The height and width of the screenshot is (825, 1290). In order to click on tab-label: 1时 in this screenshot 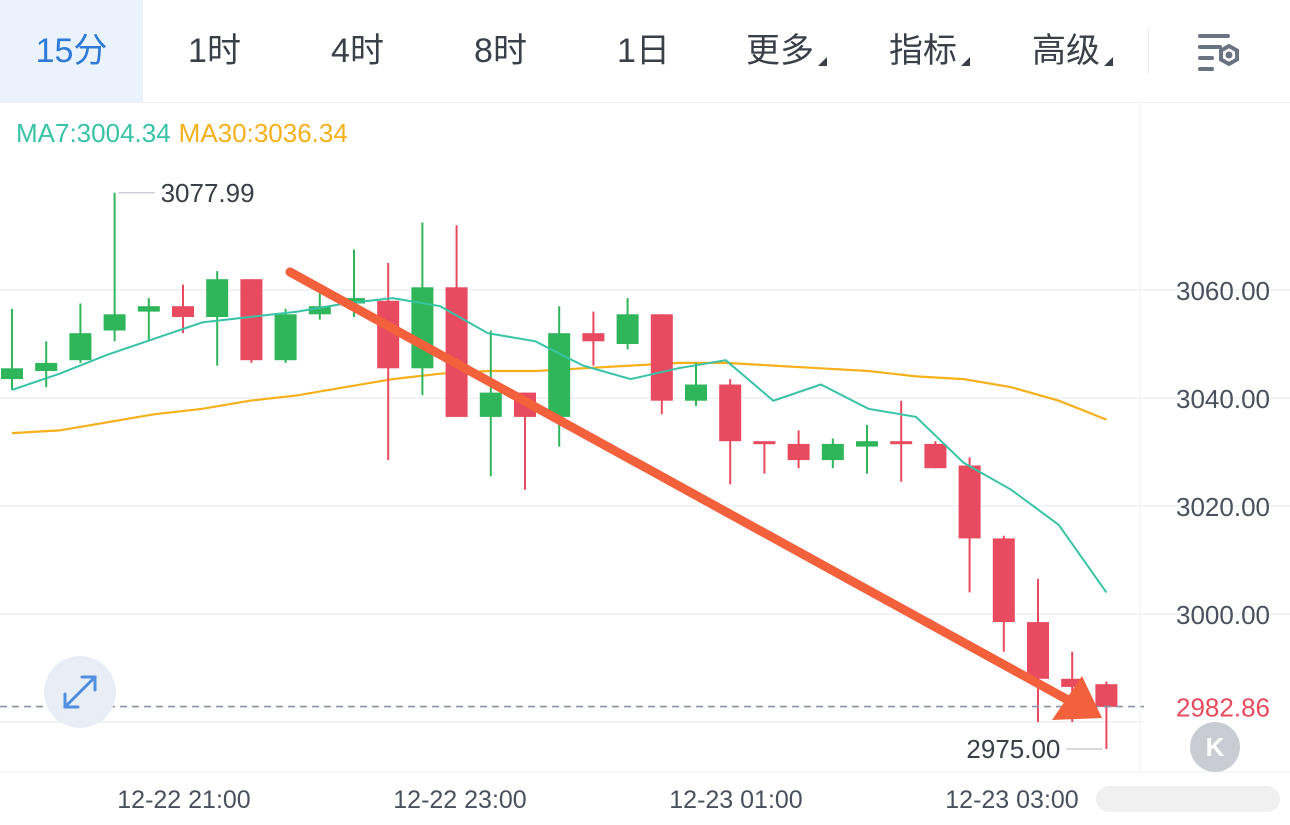, I will do `click(214, 51)`.